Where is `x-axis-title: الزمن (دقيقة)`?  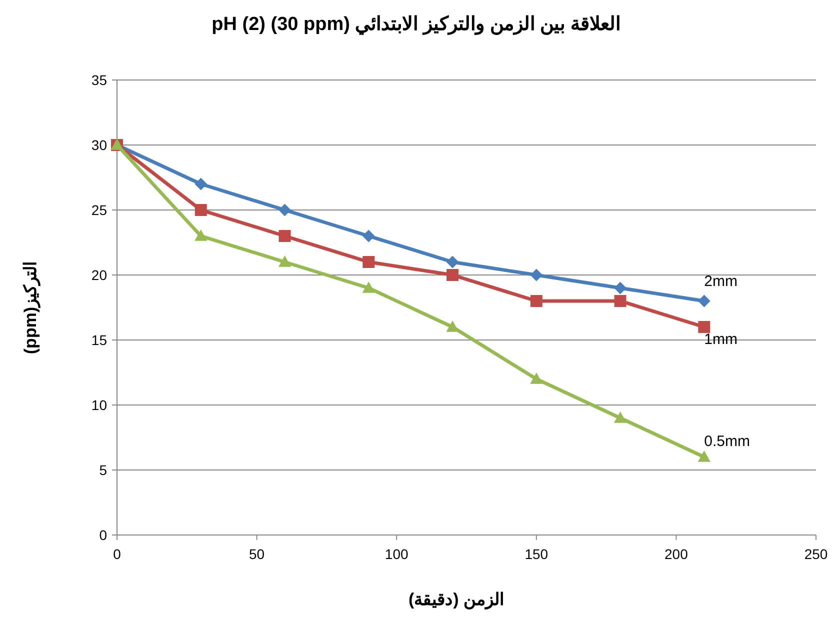
x-axis-title: الزمن (دقيقة) is located at coordinates (456, 600).